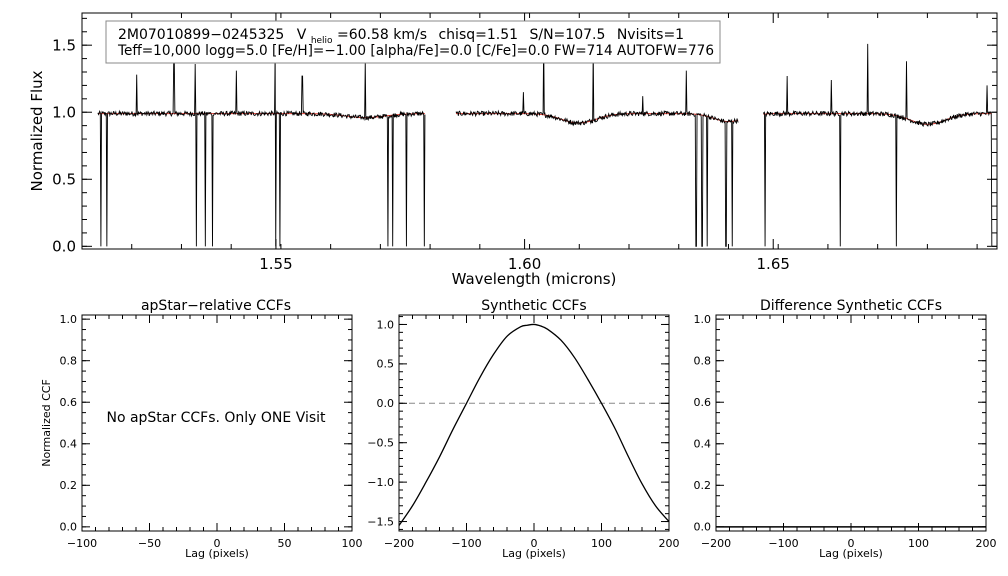  Describe the element at coordinates (918, 543) in the screenshot. I see `ccf-difference-x-tick-label: 100` at that location.